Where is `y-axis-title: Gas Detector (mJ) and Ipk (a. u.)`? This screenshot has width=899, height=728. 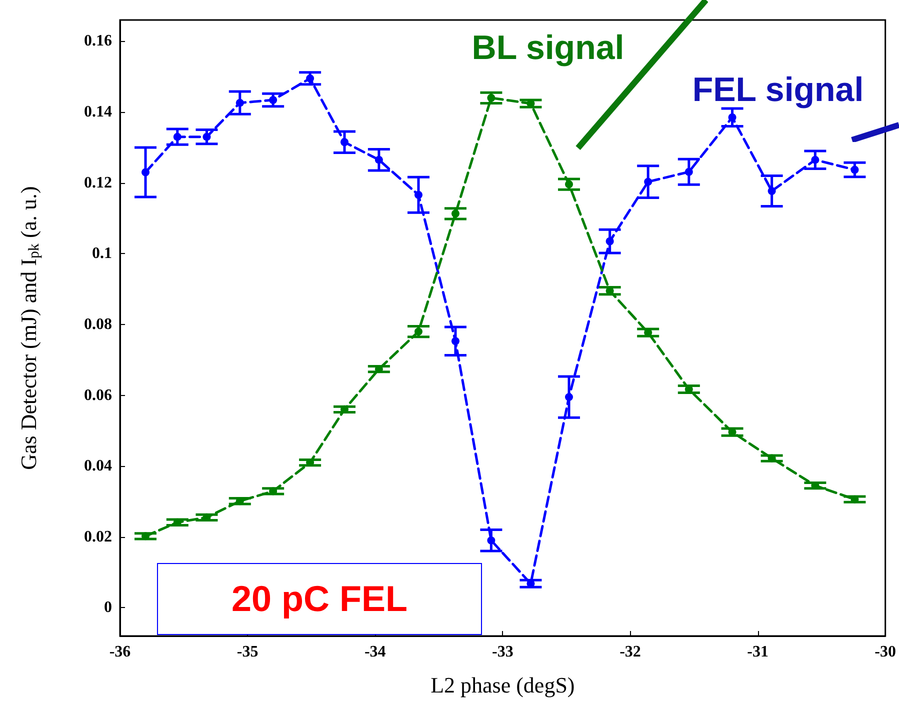 y-axis-title: Gas Detector (mJ) and Ipk (a. u.) is located at coordinates (29, 328).